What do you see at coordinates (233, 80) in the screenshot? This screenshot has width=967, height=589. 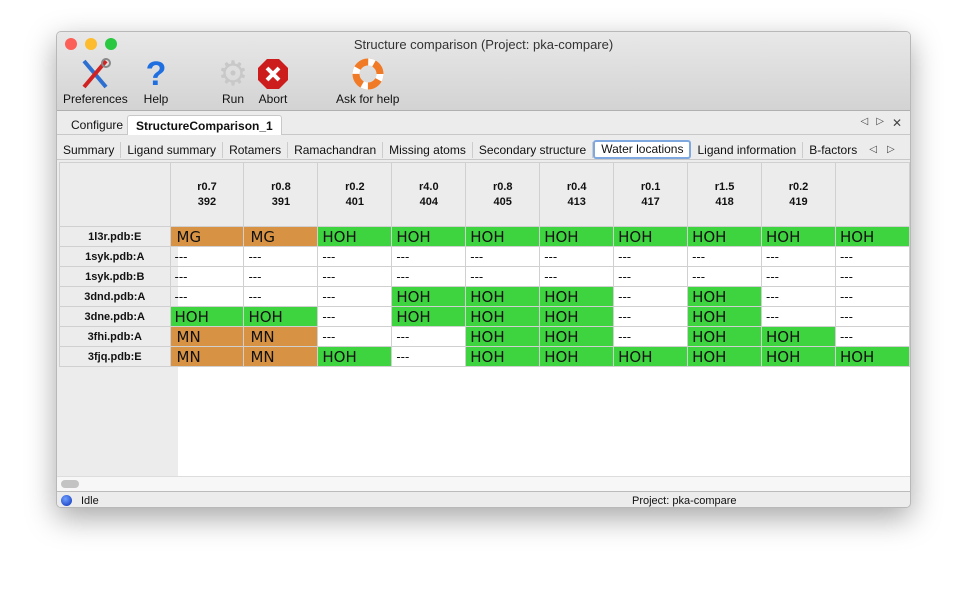 I see `run-button: ⚙ Run` at bounding box center [233, 80].